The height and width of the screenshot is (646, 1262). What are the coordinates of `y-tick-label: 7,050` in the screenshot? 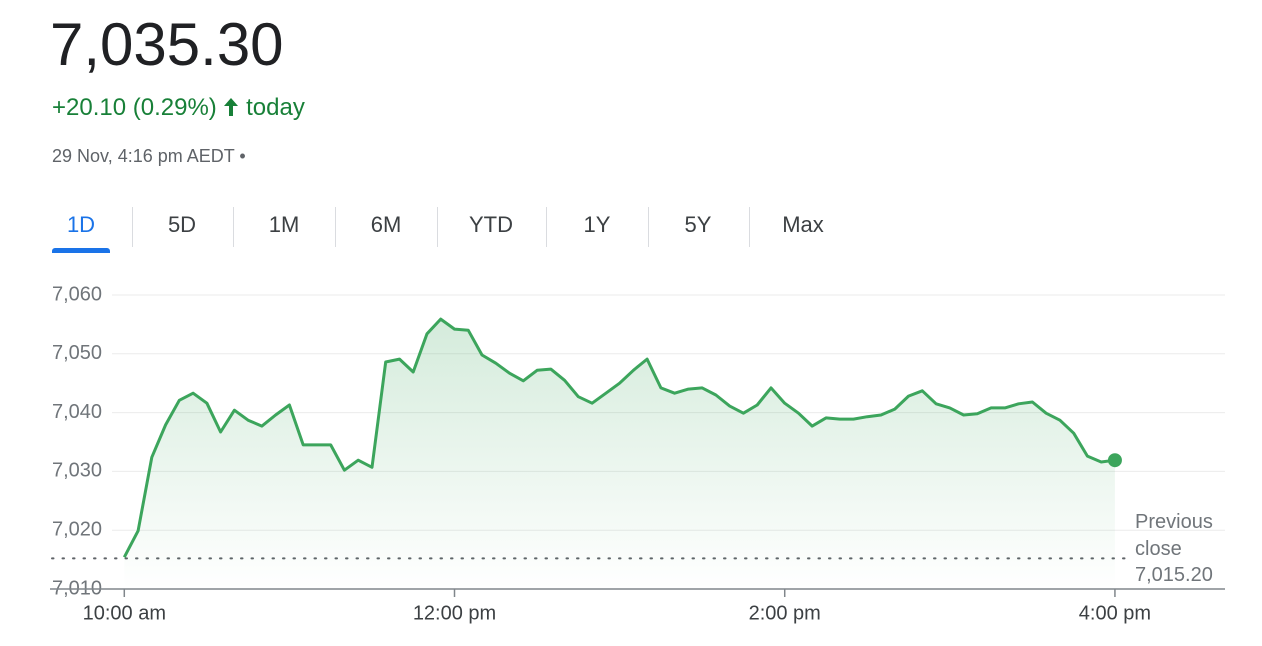 It's located at (77, 353).